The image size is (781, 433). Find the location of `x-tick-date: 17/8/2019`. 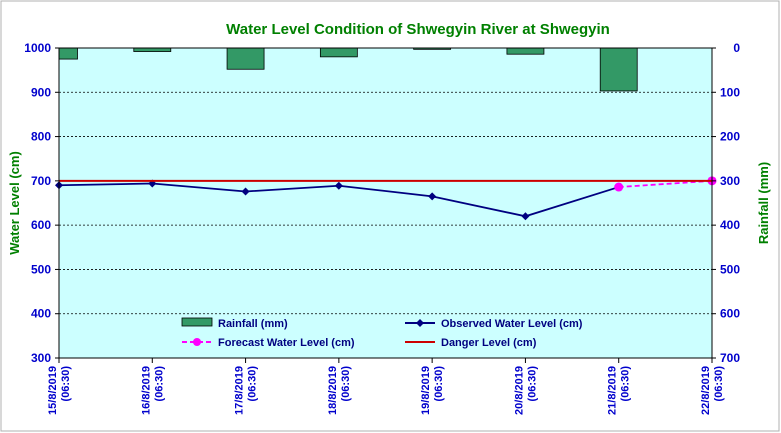

x-tick-date: 17/8/2019 is located at coordinates (240, 390).